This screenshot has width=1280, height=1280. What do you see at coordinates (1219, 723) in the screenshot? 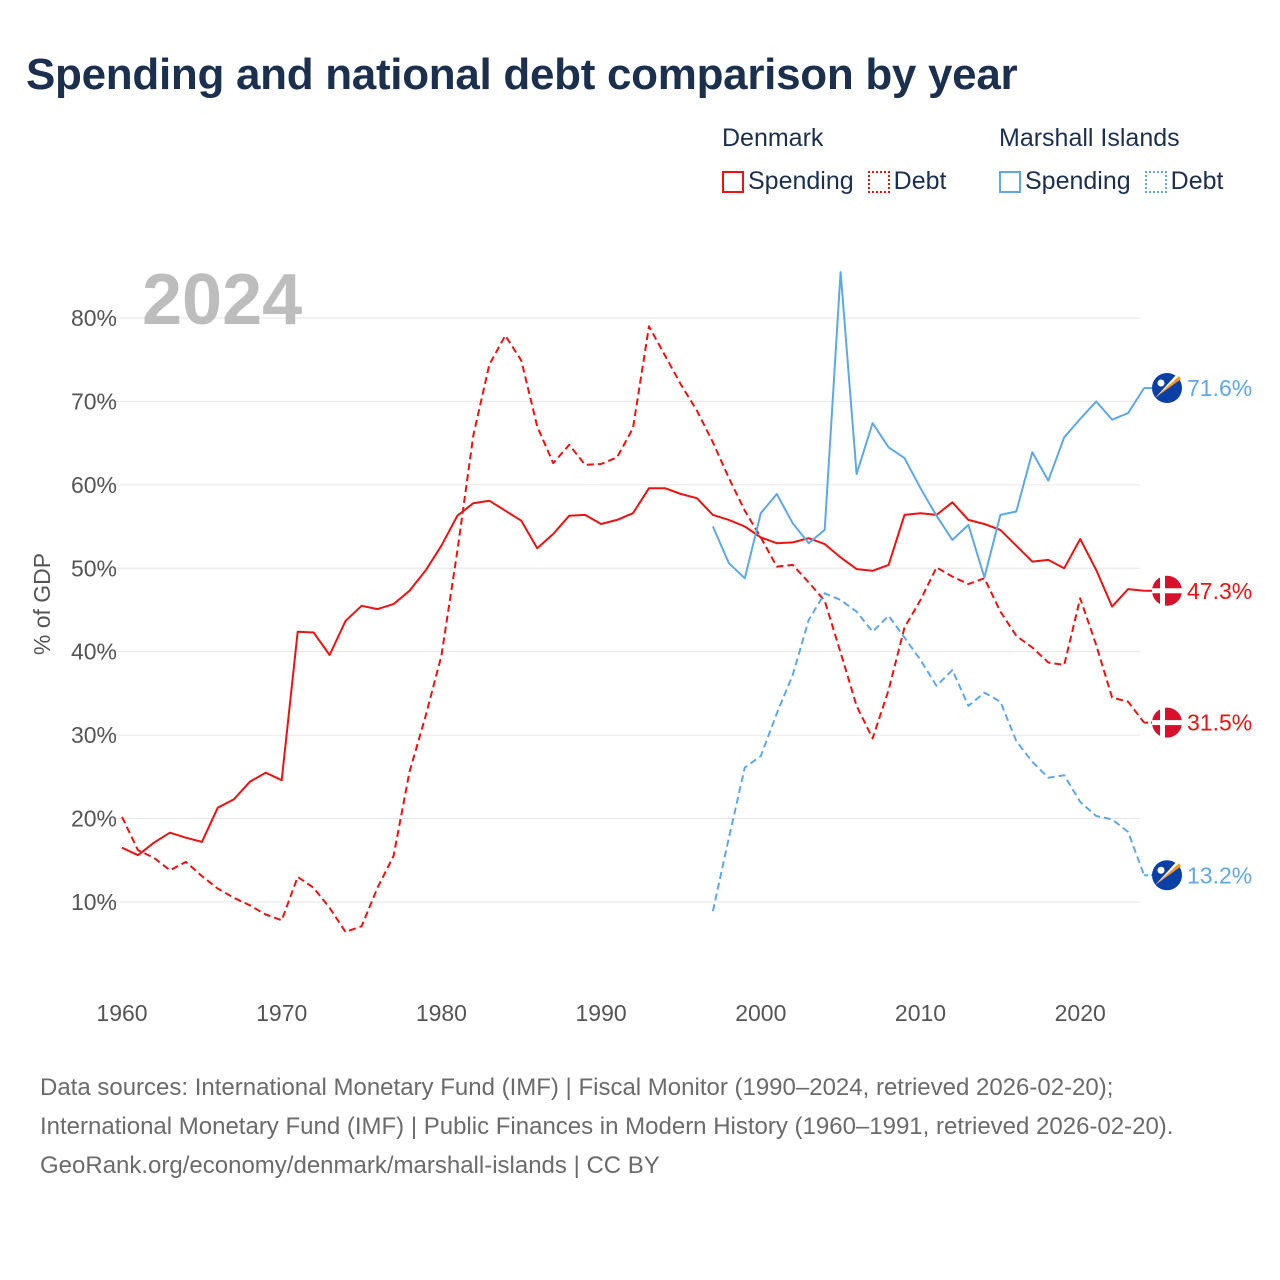
I see `end-value-label: 31.5%` at bounding box center [1219, 723].